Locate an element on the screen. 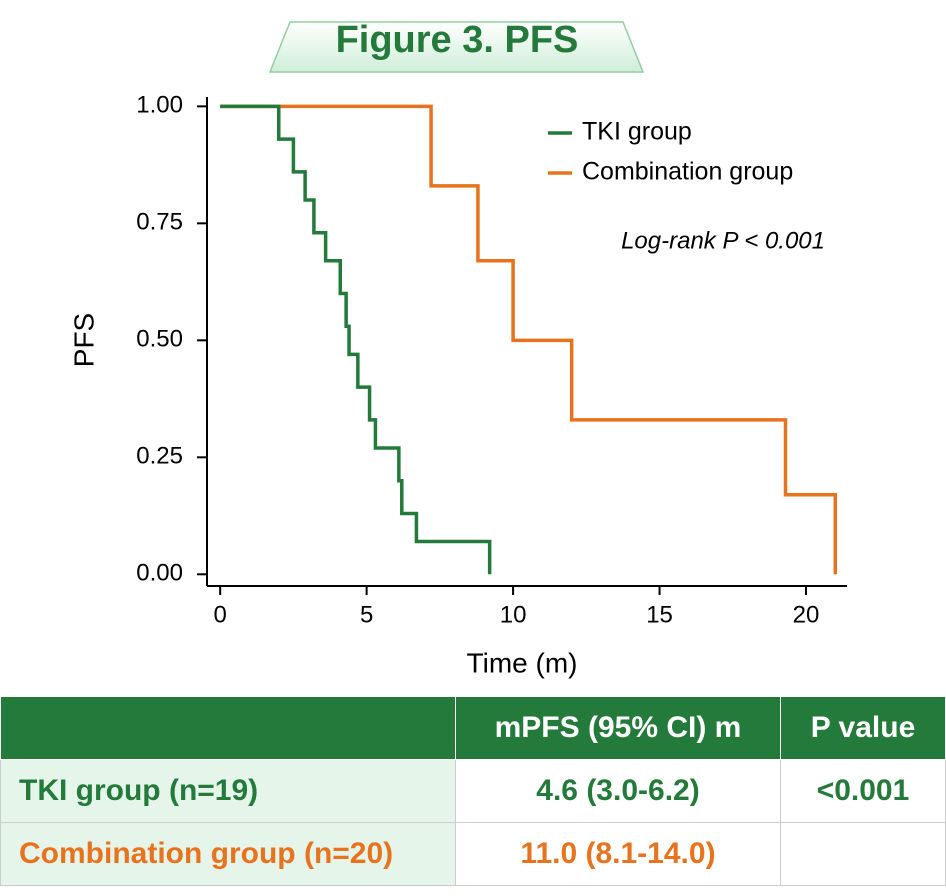 The image size is (946, 896). y-tick-label: 0.25 is located at coordinates (159, 456).